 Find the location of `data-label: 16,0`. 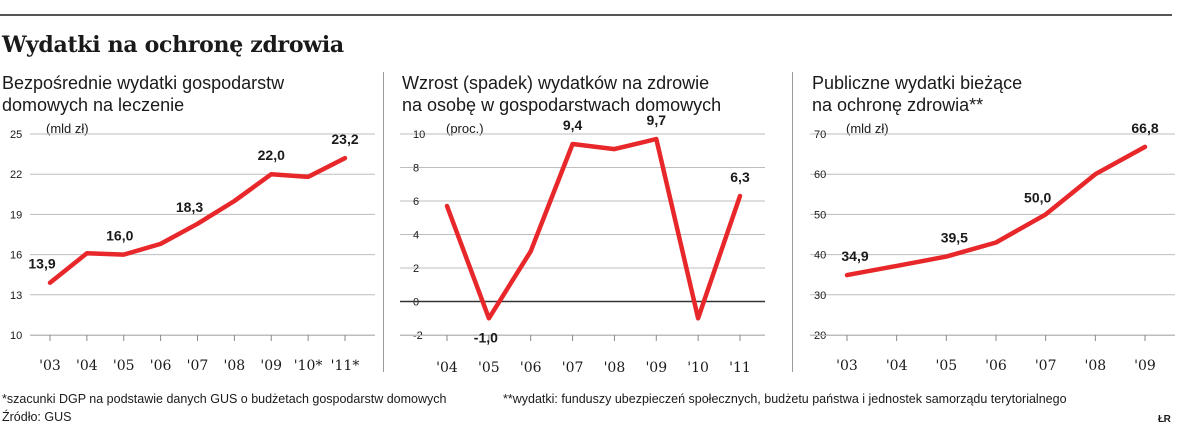

data-label: 16,0 is located at coordinates (119, 236).